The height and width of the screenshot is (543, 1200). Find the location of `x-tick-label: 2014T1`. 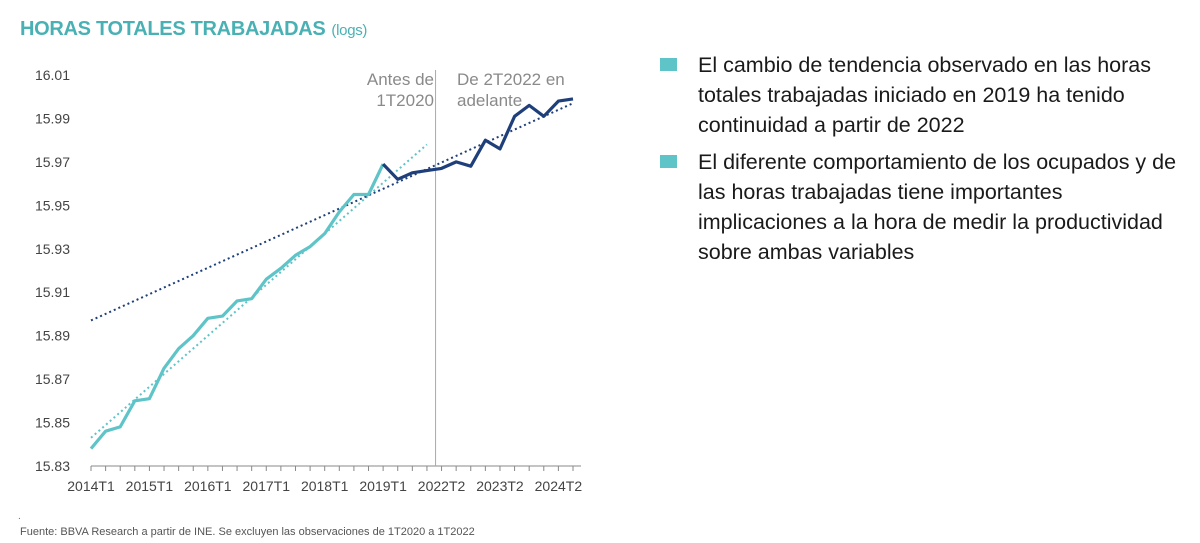

x-tick-label: 2014T1 is located at coordinates (91, 486).